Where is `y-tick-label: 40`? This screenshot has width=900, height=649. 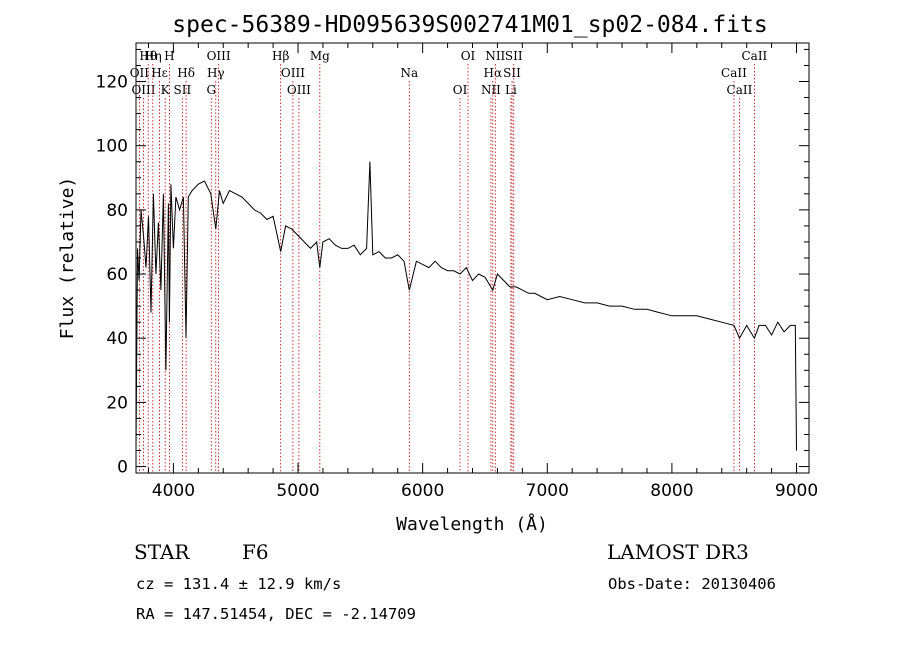
y-tick-label: 40 is located at coordinates (117, 339).